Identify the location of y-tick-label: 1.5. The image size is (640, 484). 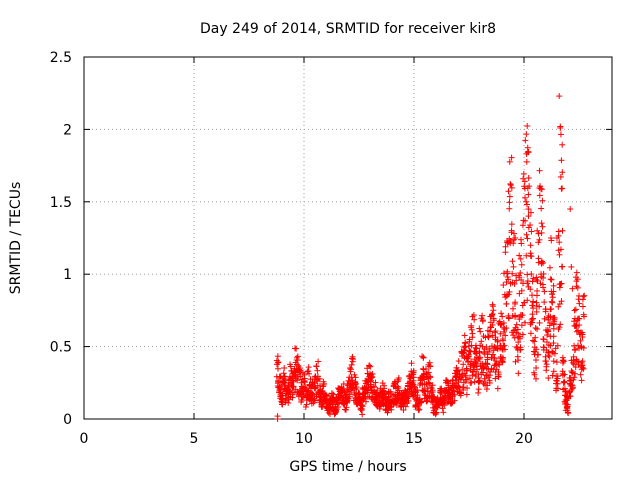
(61, 203).